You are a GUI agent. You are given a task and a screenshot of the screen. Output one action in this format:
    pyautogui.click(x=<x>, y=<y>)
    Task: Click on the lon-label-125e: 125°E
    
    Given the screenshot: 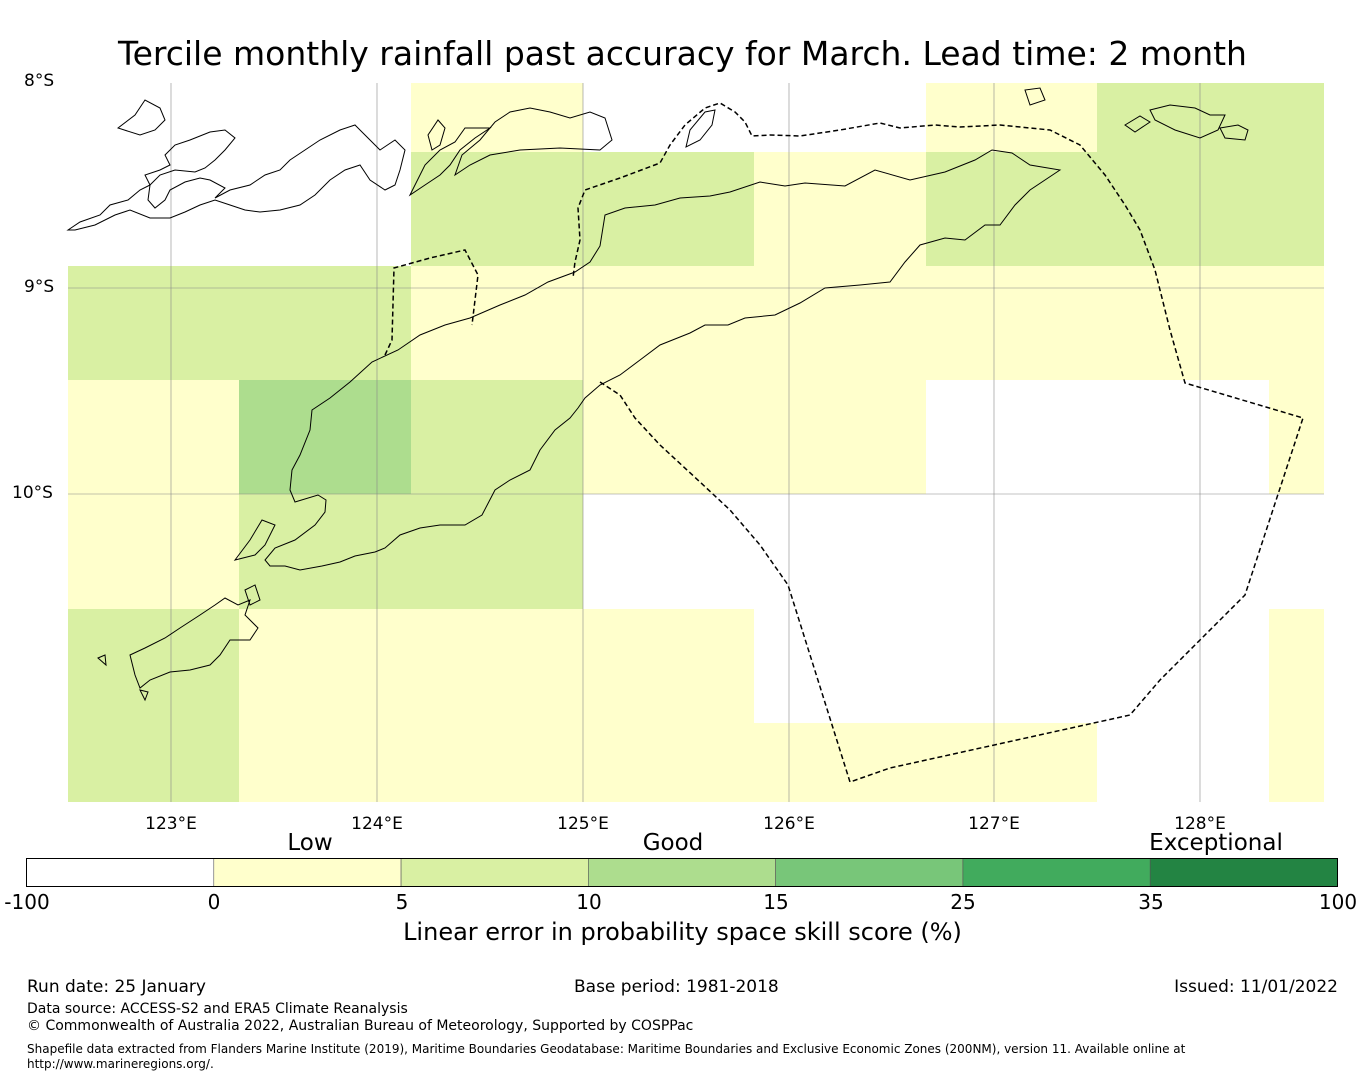 What is the action you would take?
    pyautogui.click(x=583, y=824)
    